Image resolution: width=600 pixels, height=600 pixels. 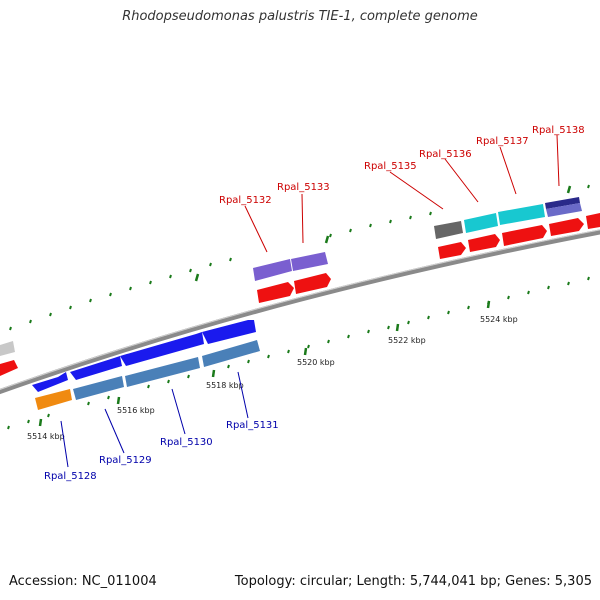 I want to click on label-leaders-top, so click(x=402, y=193).